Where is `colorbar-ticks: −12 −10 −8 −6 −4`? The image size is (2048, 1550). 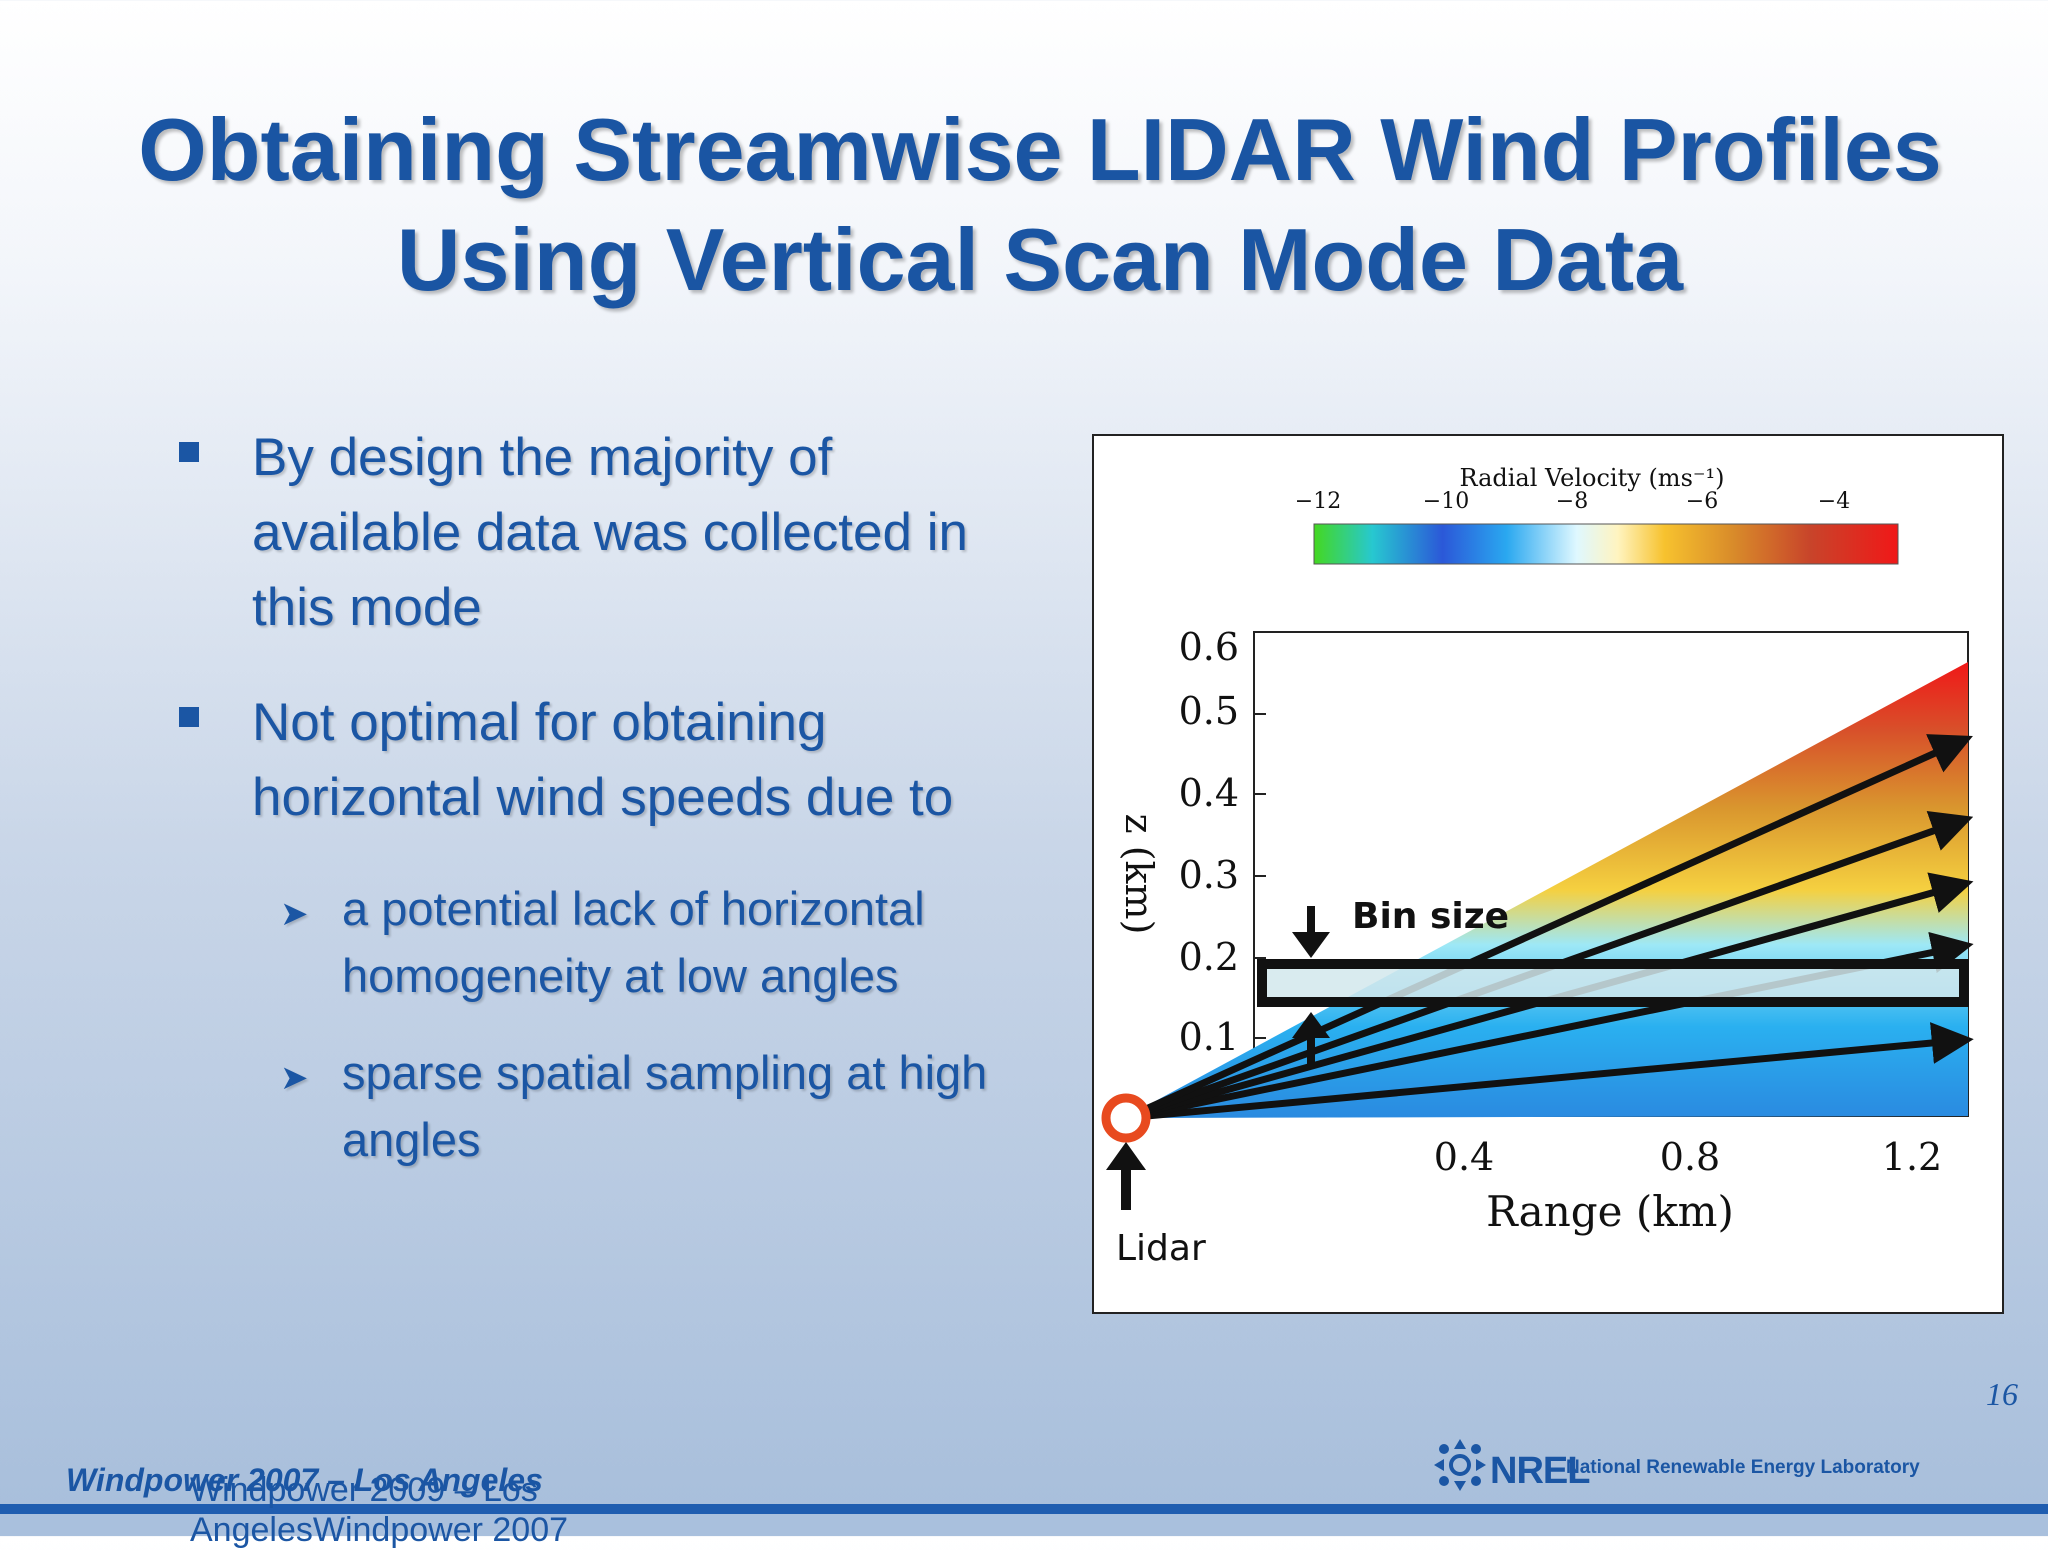 colorbar-ticks: −12 −10 −8 −6 −4 is located at coordinates (1572, 501).